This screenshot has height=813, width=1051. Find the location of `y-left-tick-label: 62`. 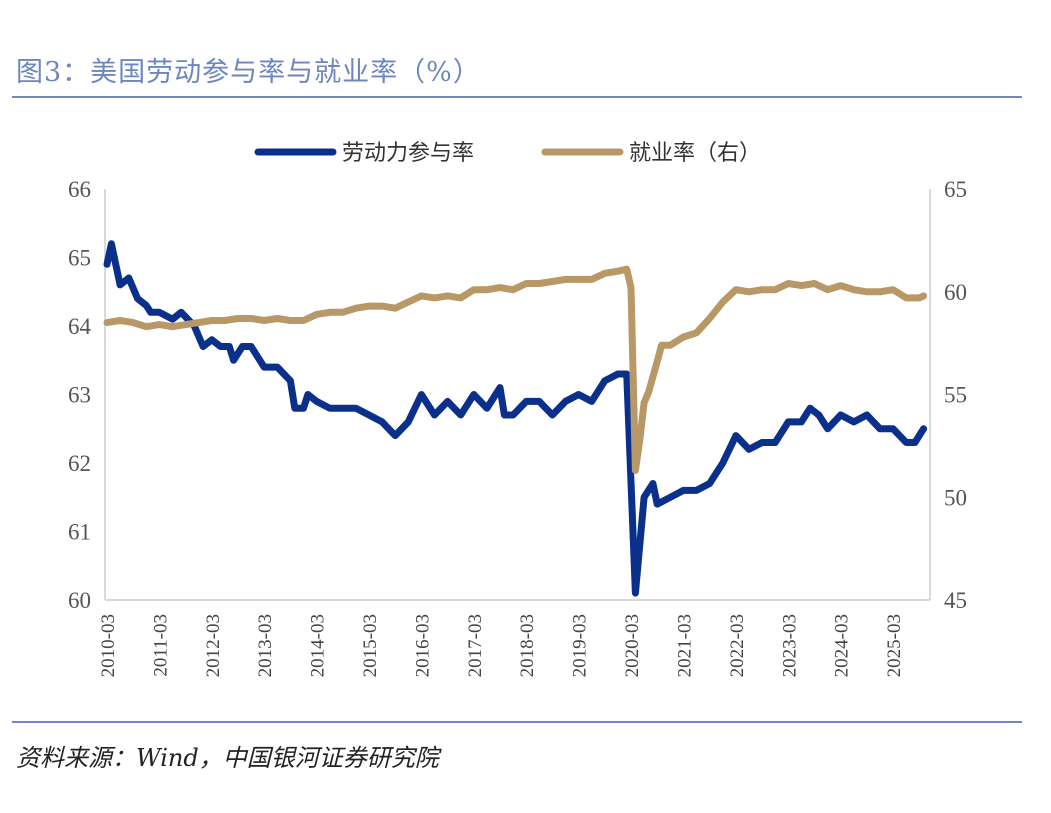

y-left-tick-label: 62 is located at coordinates (79, 463).